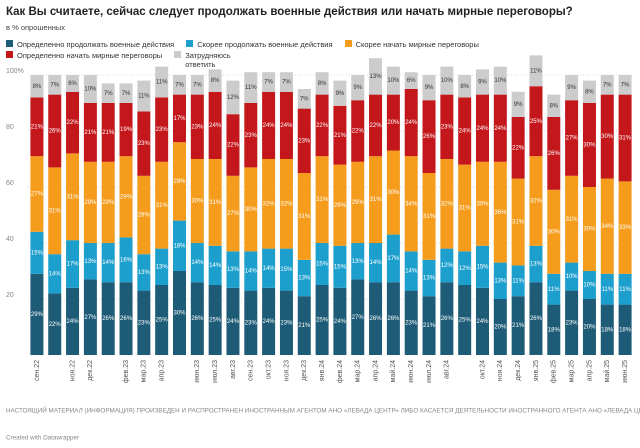 The height and width of the screenshot is (448, 640). Describe the element at coordinates (178, 54) in the screenshot. I see `legend-swatch` at that location.